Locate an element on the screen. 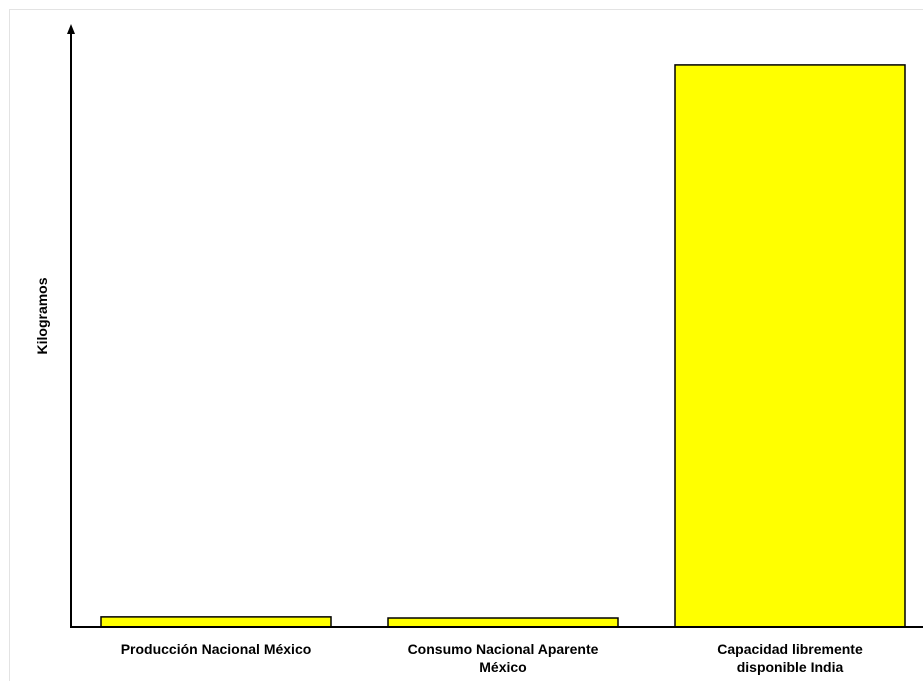 This screenshot has height=681, width=923. x-tick-label-2: Consumo Nacional Aparente México is located at coordinates (503, 658).